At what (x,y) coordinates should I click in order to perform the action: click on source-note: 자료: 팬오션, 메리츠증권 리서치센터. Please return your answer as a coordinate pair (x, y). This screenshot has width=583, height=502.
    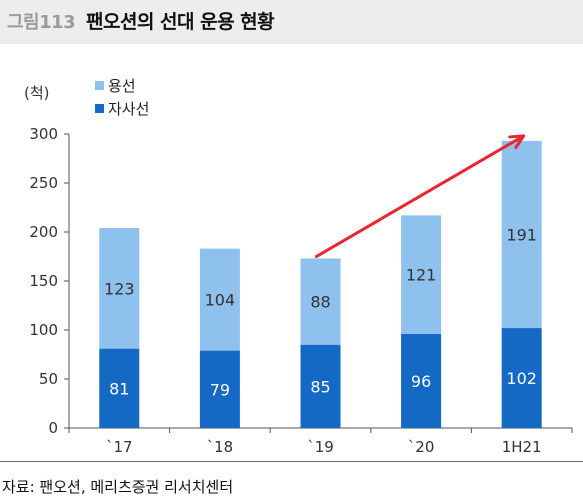
    Looking at the image, I should click on (118, 487).